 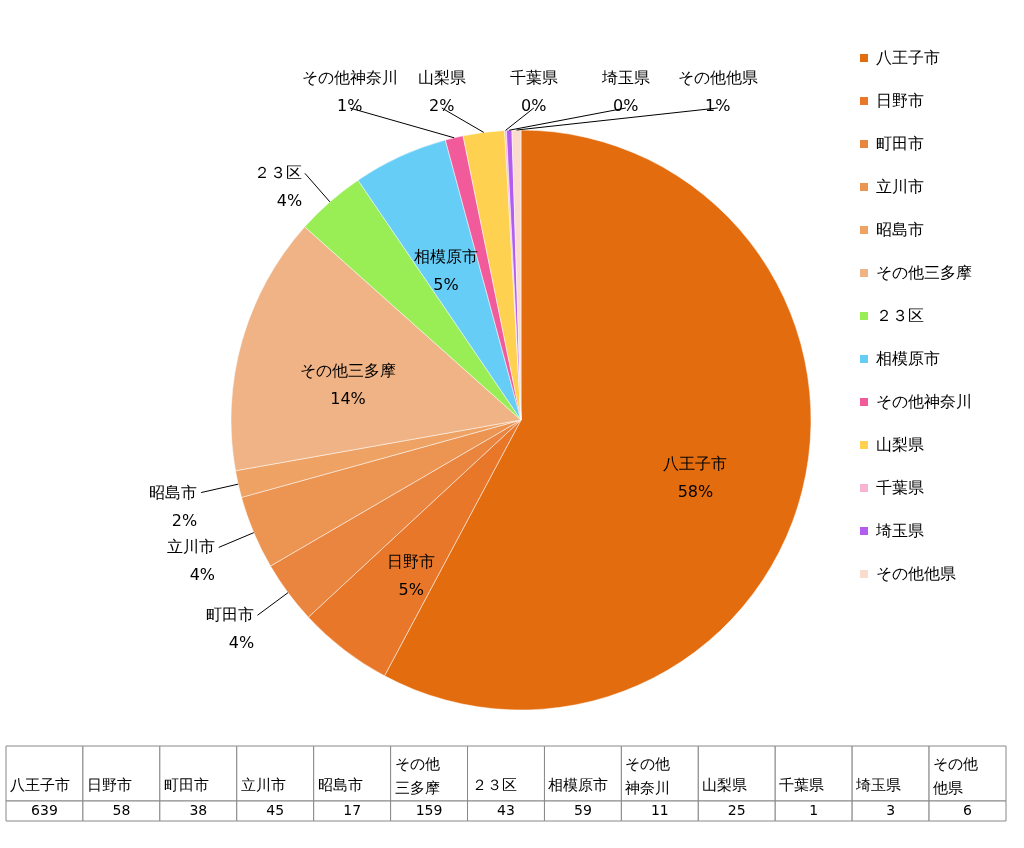 I want to click on slice-label: 八王子市, so click(x=695, y=463).